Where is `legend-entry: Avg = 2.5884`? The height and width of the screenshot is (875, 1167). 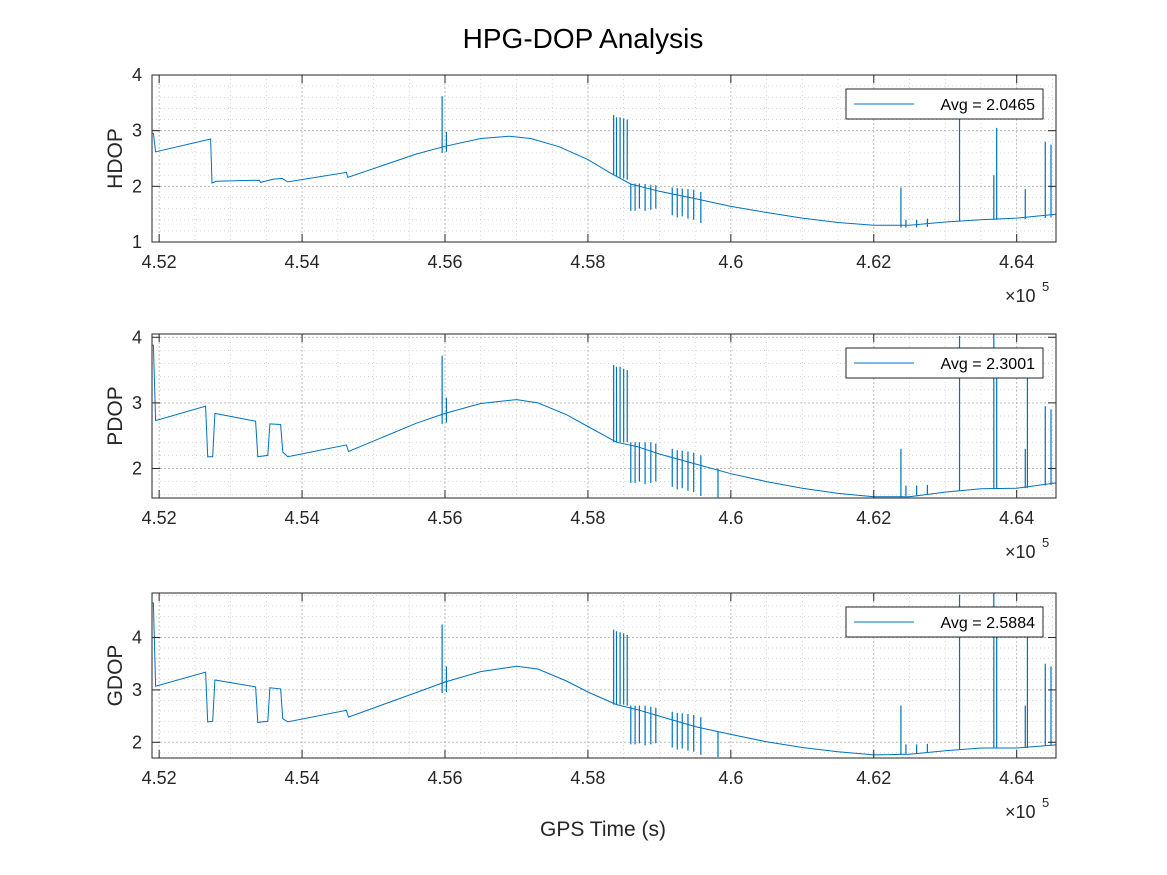
legend-entry: Avg = 2.5884 is located at coordinates (988, 623).